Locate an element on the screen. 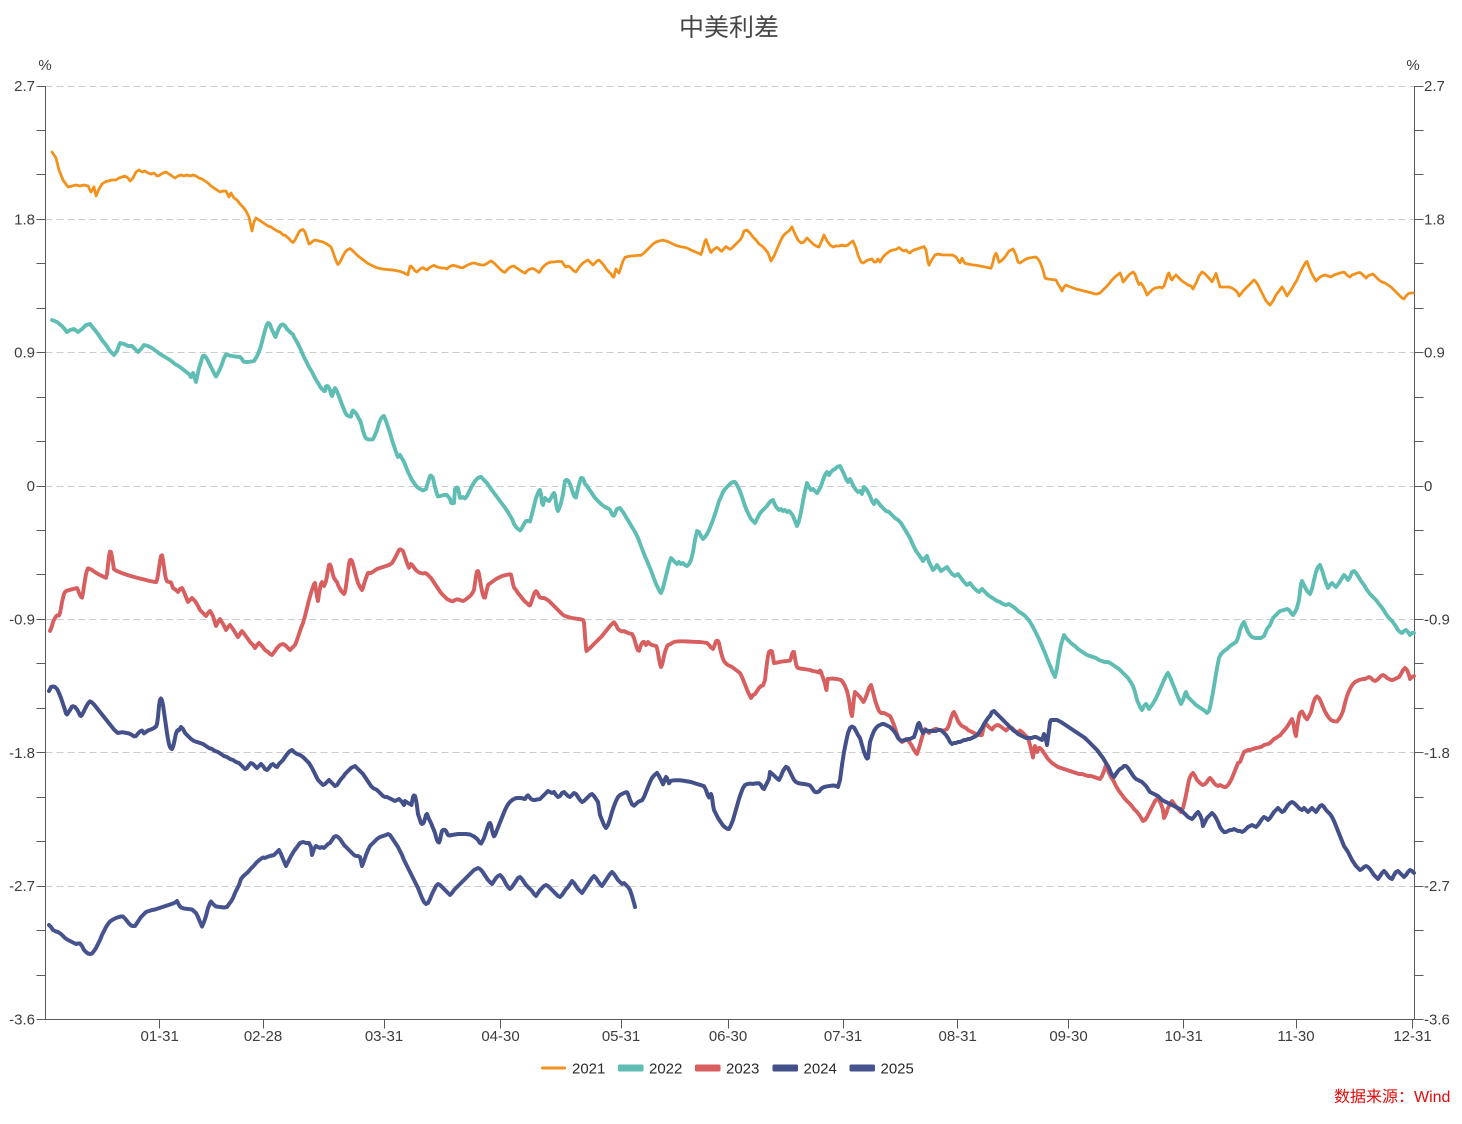 This screenshot has height=1124, width=1462. svg-text: 02-28 is located at coordinates (263, 1036).